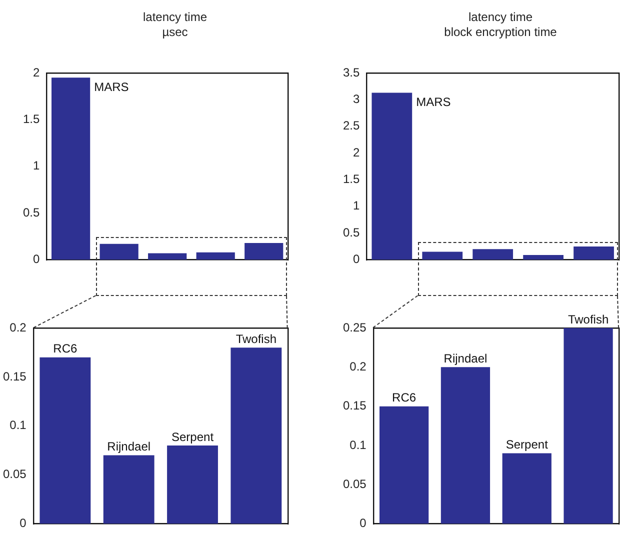  I want to click on y-tick-label: 3, so click(356, 99).